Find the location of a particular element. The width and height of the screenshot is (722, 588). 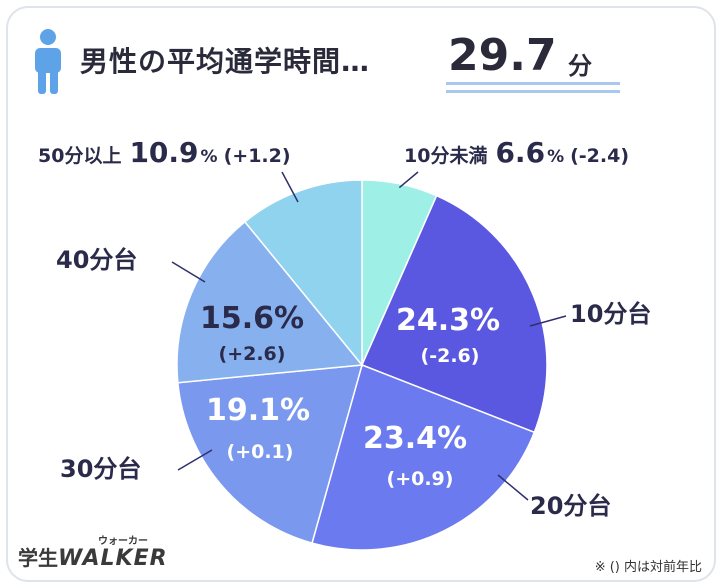

title-underline is located at coordinates (533, 83).